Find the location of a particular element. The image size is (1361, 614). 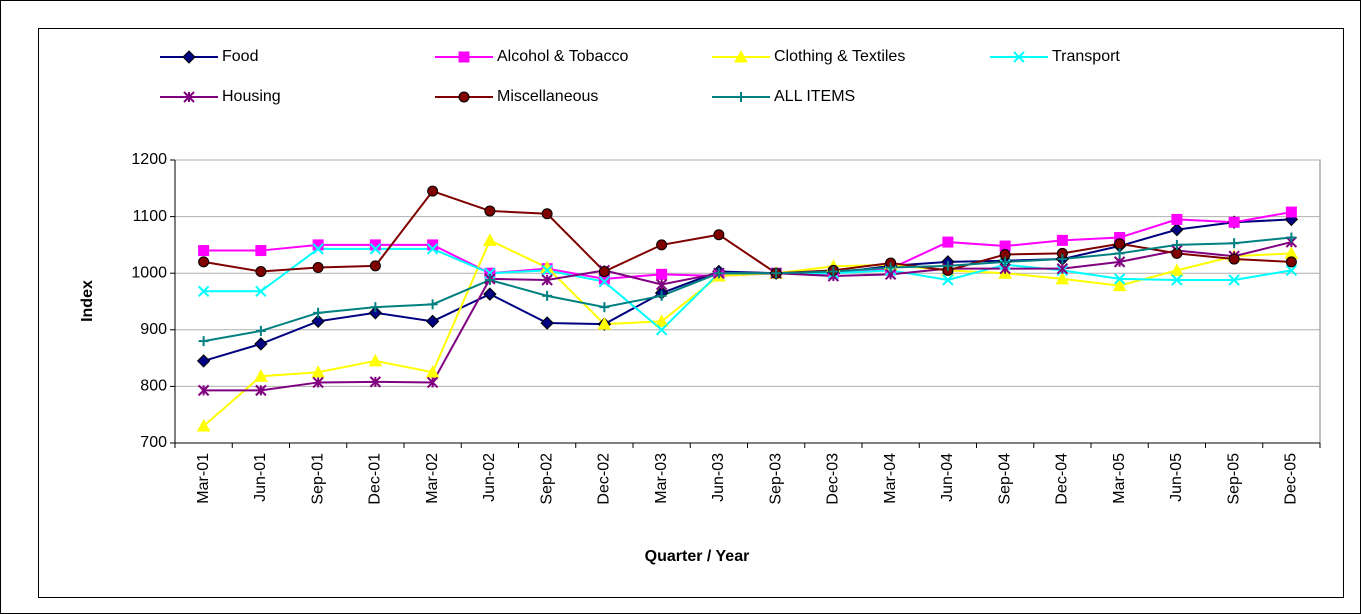

x-tick-label: Sep-05 is located at coordinates (1233, 479).